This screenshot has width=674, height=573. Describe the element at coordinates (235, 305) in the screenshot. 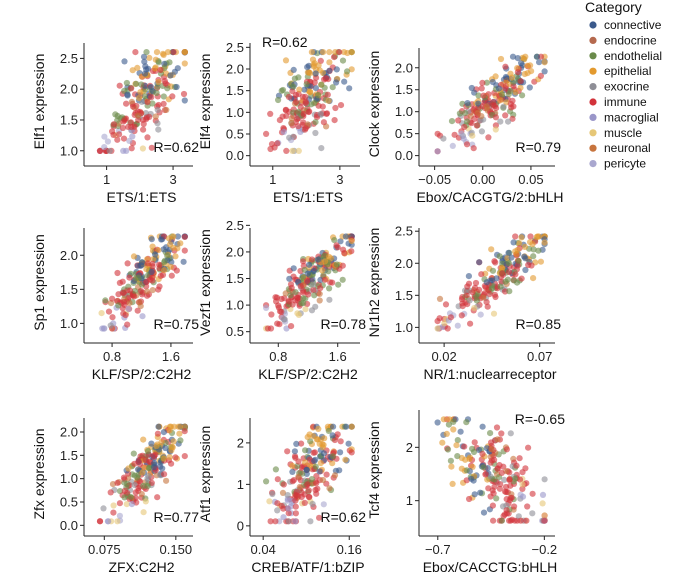

I see `y-tick-label: 1.0` at that location.